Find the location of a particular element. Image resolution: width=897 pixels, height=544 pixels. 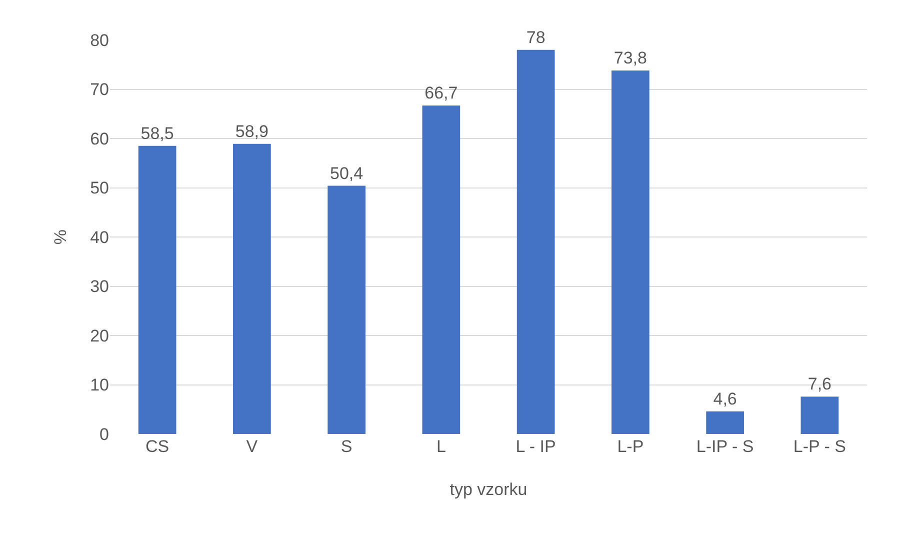

y-tick-label: 70 is located at coordinates (99, 90).